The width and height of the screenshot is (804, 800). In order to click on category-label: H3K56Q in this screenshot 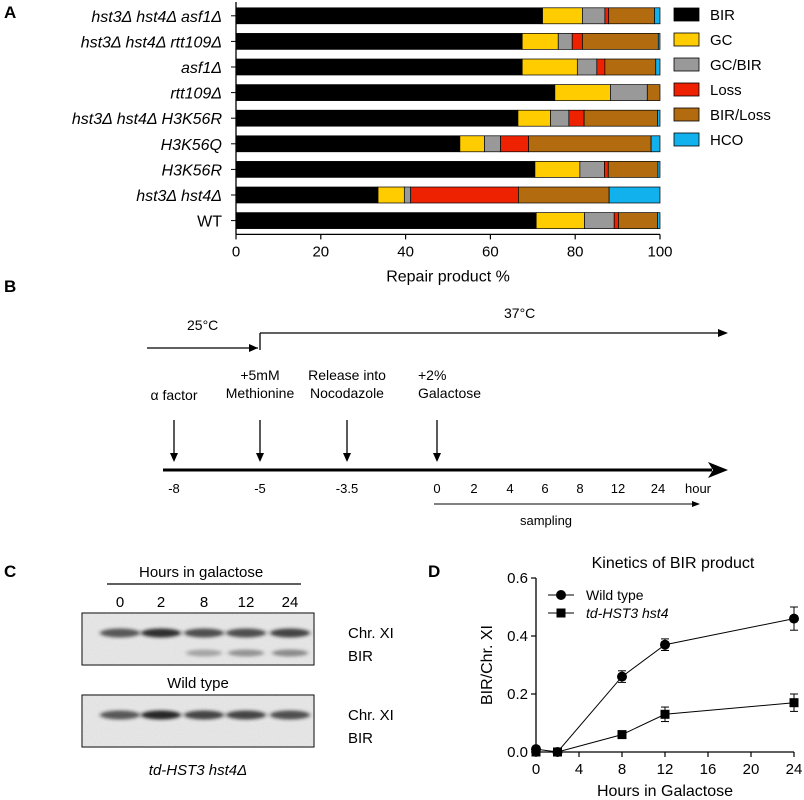, I will do `click(191, 145)`.